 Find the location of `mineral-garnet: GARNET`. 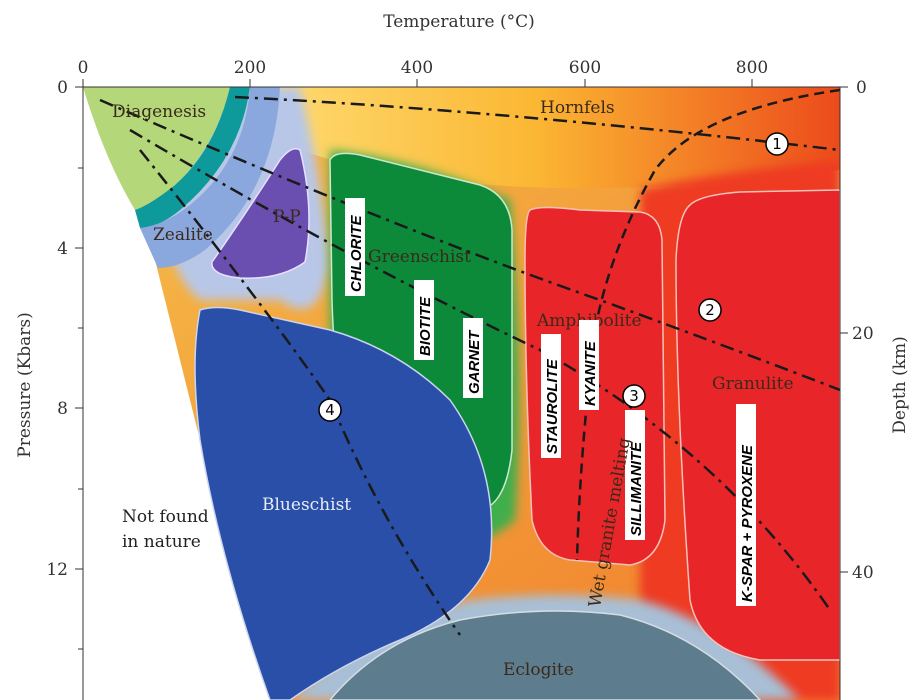

mineral-garnet: GARNET is located at coordinates (473, 358).